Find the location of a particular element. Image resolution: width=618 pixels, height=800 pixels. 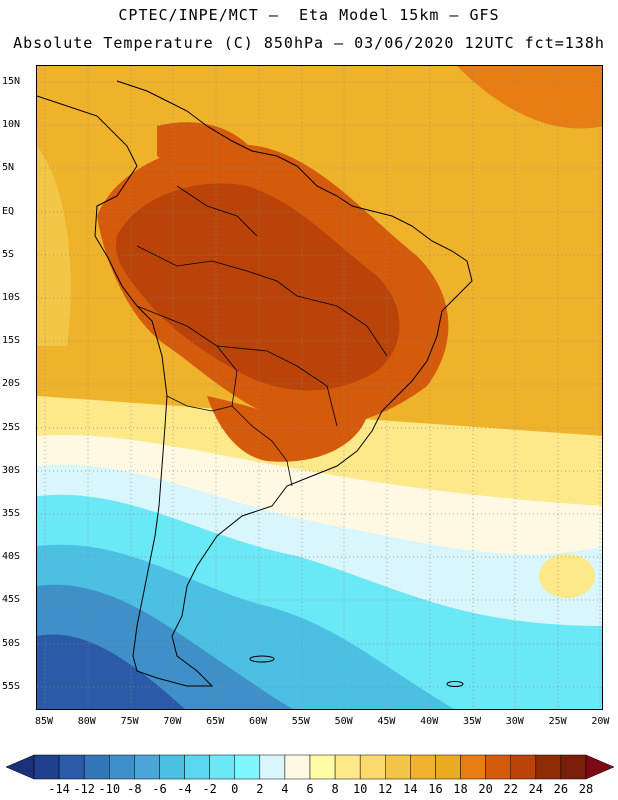

heat-region-south is located at coordinates (287, 429).